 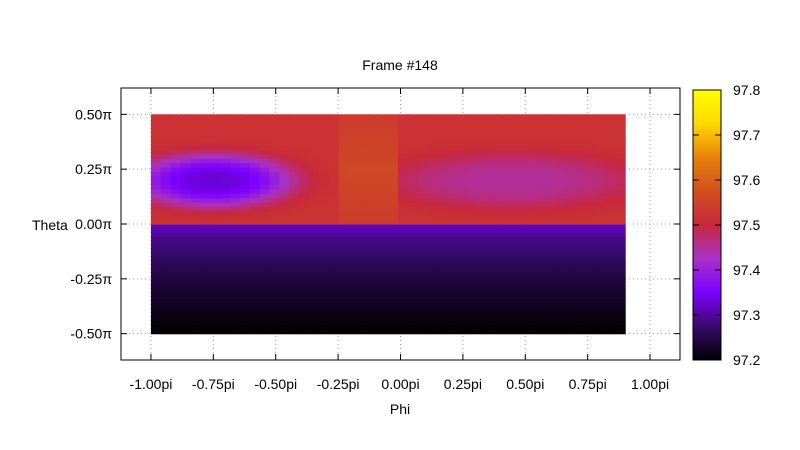 What do you see at coordinates (746, 270) in the screenshot?
I see `colorbar-tick-label: 97.4` at bounding box center [746, 270].